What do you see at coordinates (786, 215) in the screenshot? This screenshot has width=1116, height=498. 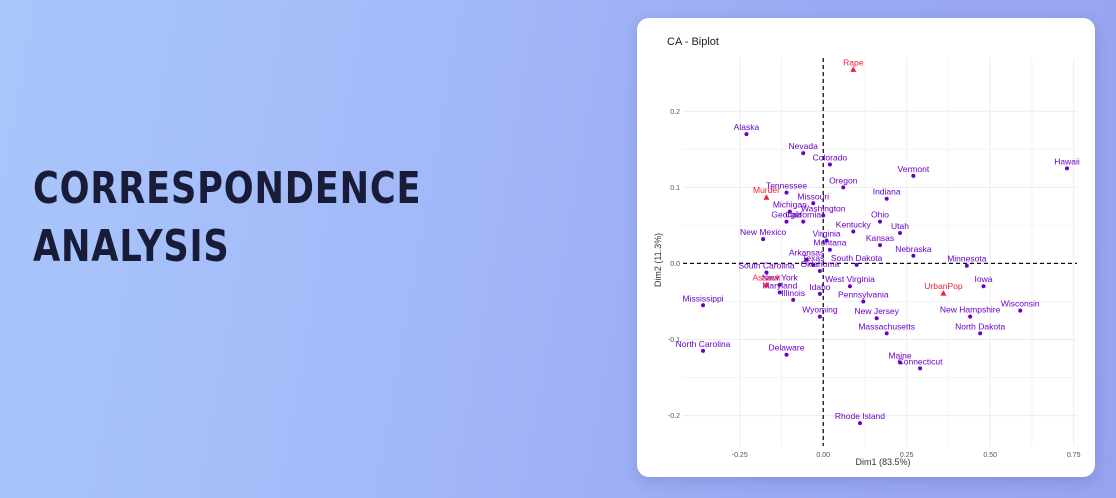 I see `state-point-label: Georgia` at bounding box center [786, 215].